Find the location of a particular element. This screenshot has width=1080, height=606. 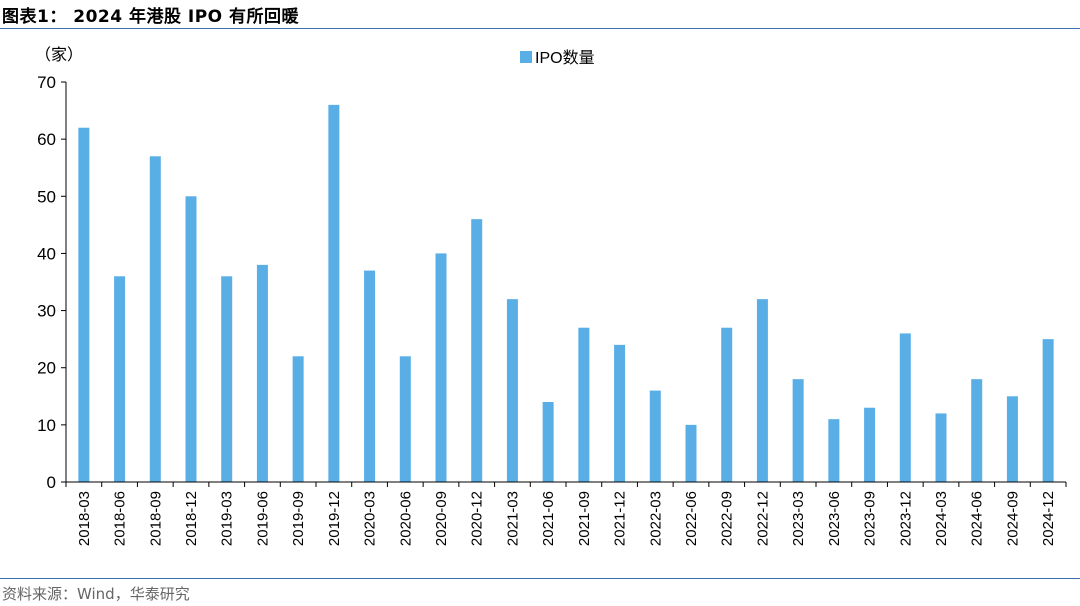

y-axis: 0 10 20 30 40 50 60 70 is located at coordinates (52, 282).